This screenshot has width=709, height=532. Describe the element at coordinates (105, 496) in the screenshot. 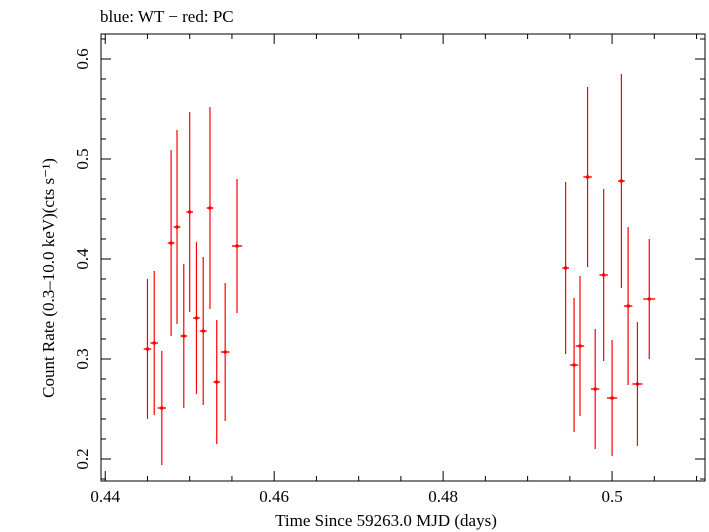

I see `x-tick-label: 0.44` at that location.